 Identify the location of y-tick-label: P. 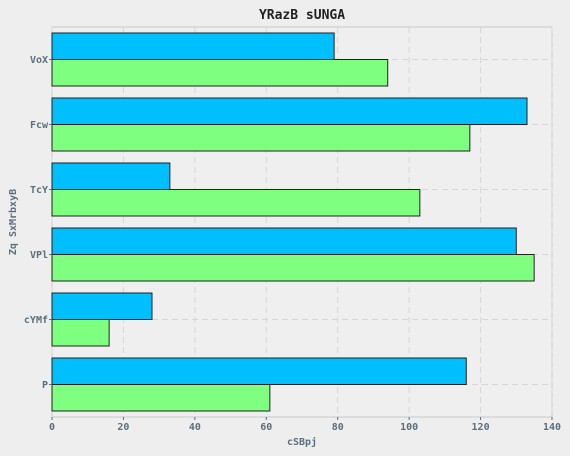
(45, 385).